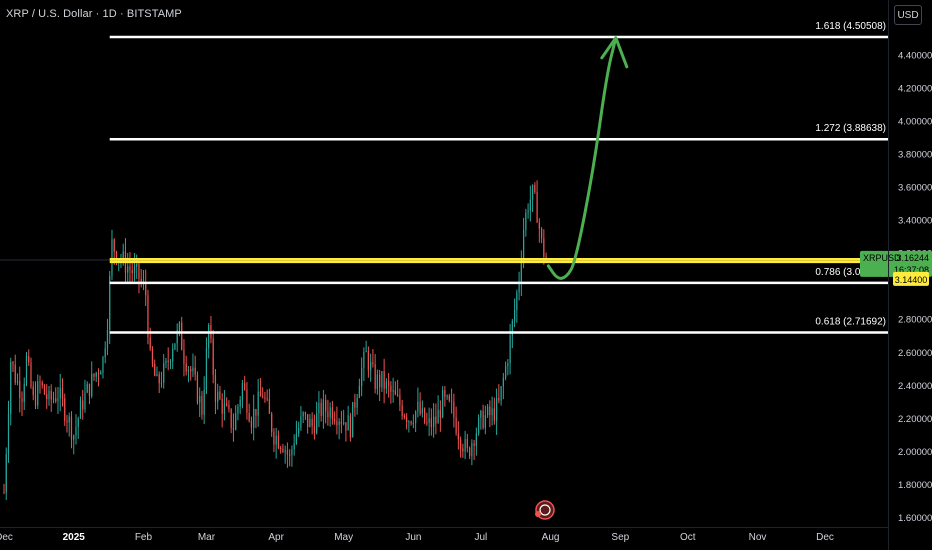  Describe the element at coordinates (207, 537) in the screenshot. I see `x-tick-label: Mar` at that location.